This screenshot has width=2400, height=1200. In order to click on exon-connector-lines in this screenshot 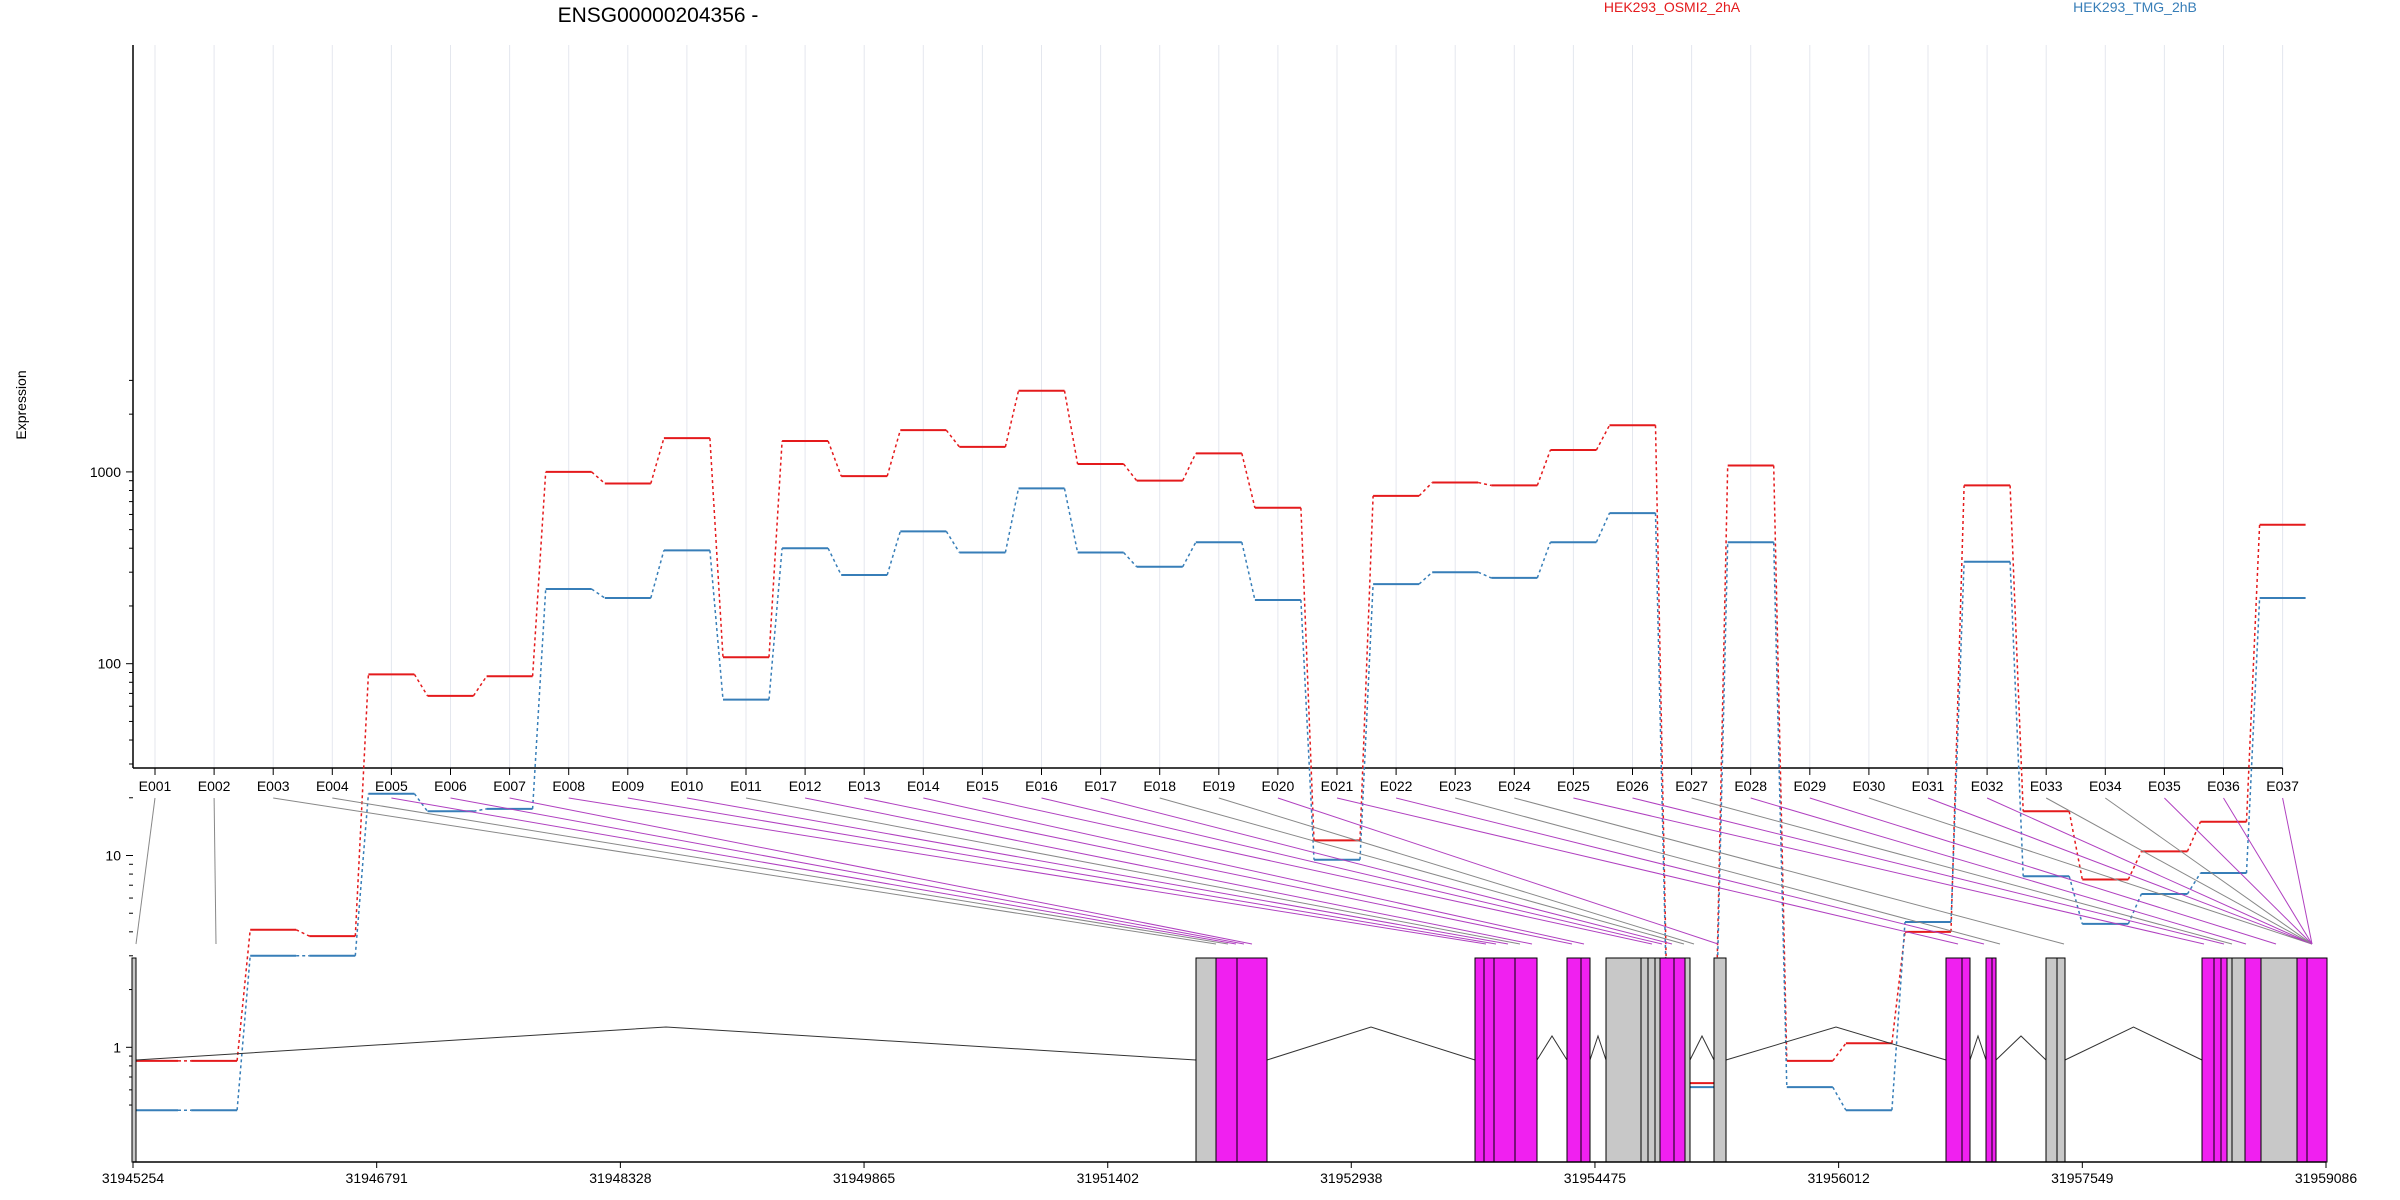, I will do `click(1224, 871)`.